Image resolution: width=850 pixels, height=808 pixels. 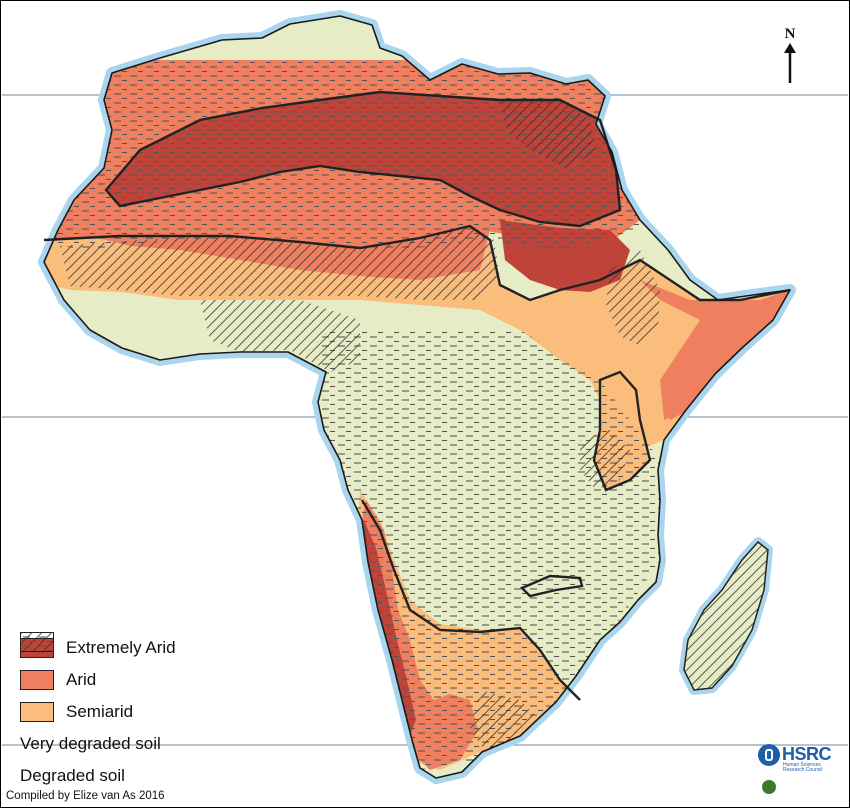 What do you see at coordinates (280, 336) in the screenshot?
I see `very-degraded-hatch-west` at bounding box center [280, 336].